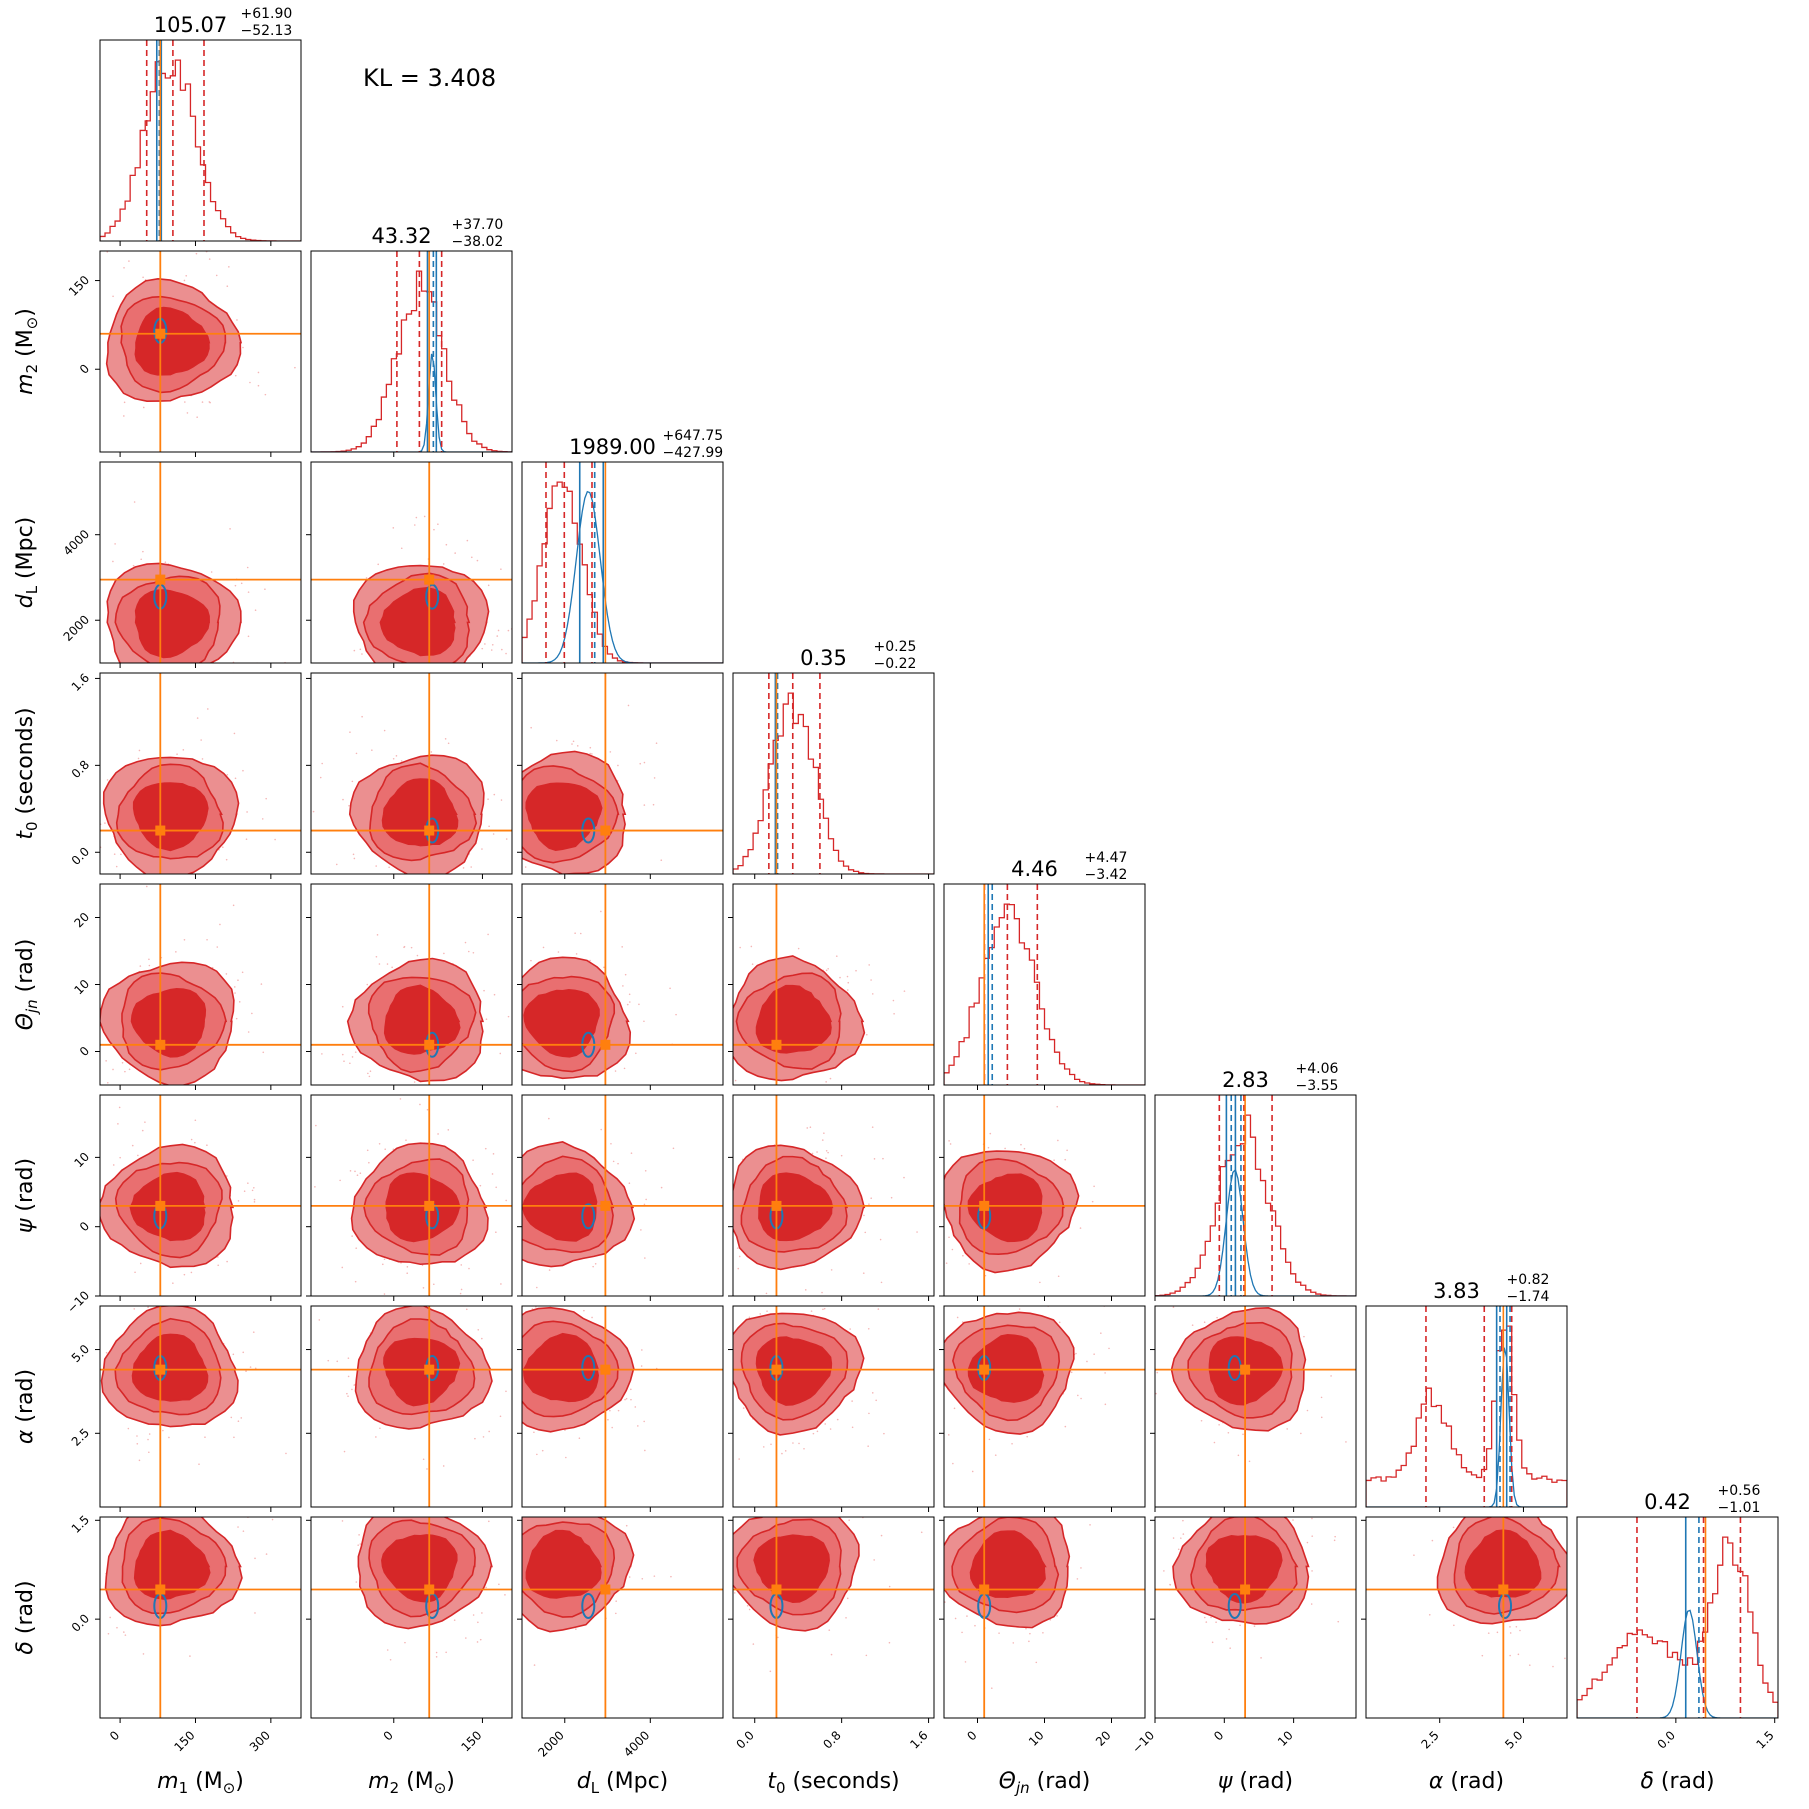  What do you see at coordinates (1528, 1280) in the screenshot?
I see `title-plus-error: +0.82` at bounding box center [1528, 1280].